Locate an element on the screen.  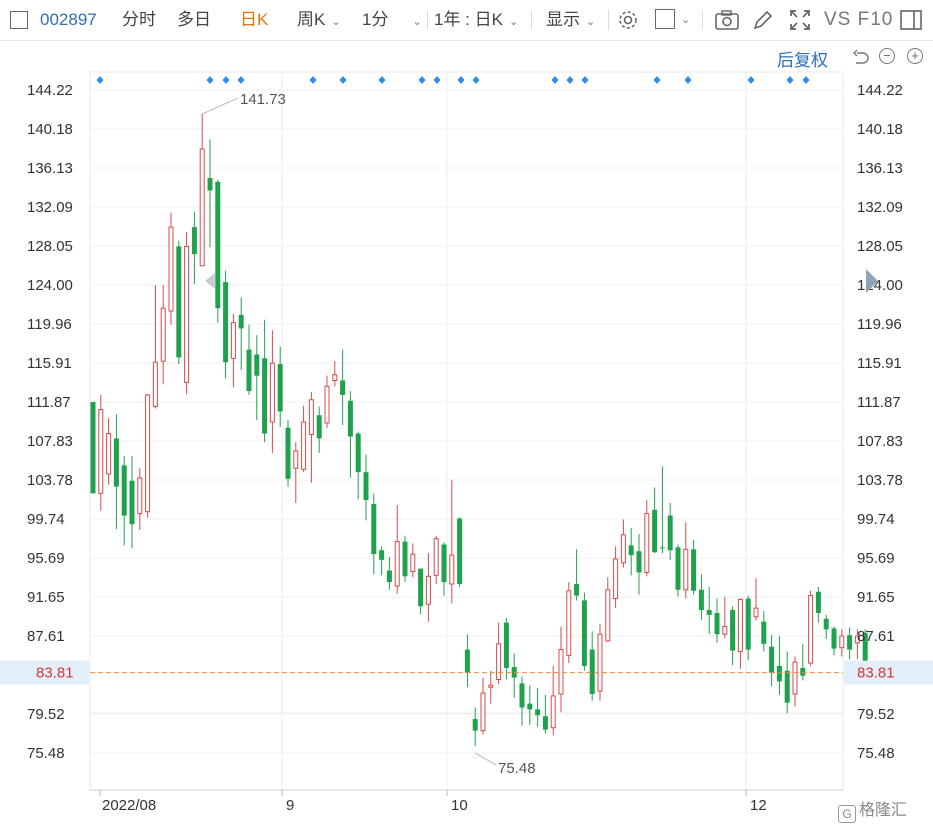
stock-code: 002897 is located at coordinates (68, 19).